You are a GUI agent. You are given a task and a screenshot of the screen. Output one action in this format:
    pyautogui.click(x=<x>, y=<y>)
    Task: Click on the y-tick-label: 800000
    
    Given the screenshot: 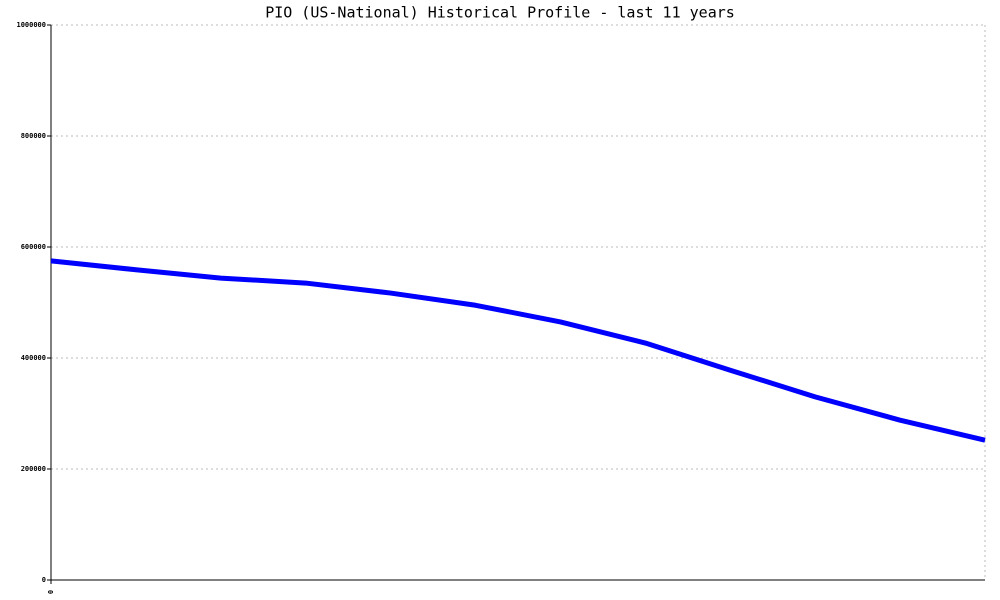 What is the action you would take?
    pyautogui.click(x=33, y=136)
    